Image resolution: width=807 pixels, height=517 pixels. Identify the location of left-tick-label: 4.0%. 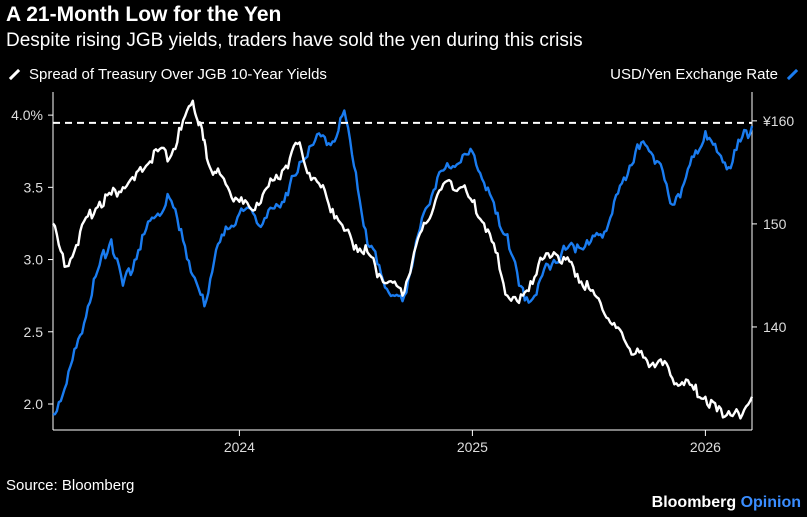
(27, 115).